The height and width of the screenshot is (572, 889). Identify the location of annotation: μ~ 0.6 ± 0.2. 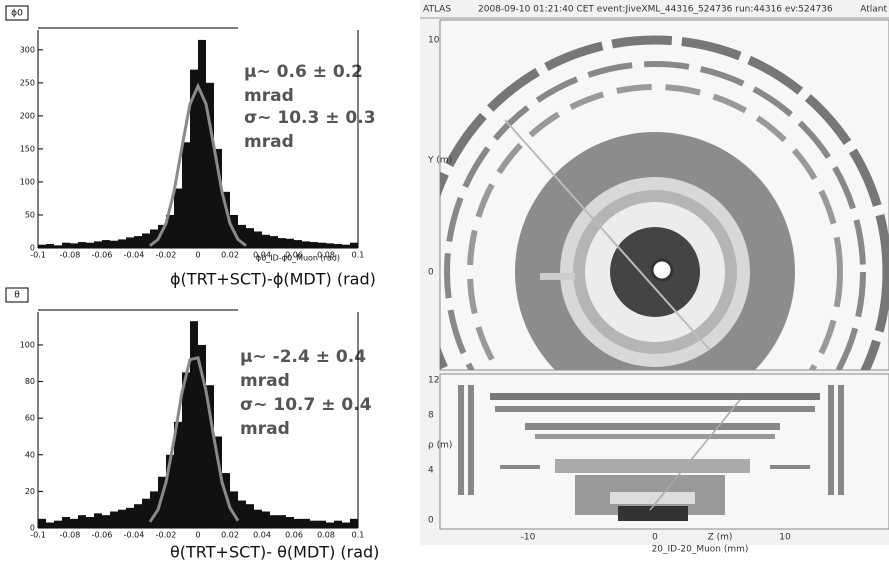
(303, 72).